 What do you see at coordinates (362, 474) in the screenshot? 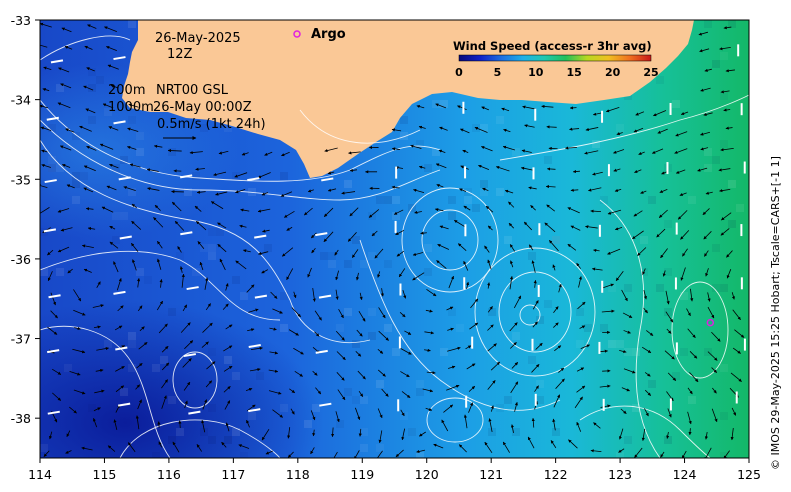
I see `x-tick-label: 119` at bounding box center [362, 474].